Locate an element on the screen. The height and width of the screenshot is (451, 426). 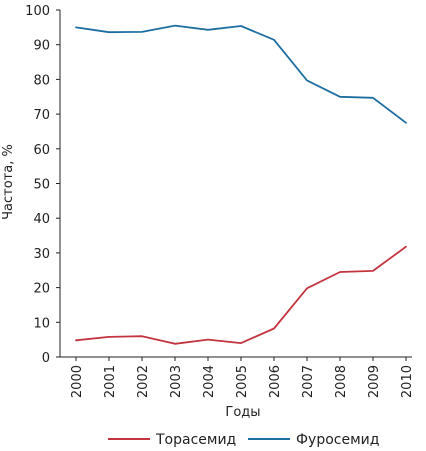
y-tick-label: 80 is located at coordinates (41, 80).